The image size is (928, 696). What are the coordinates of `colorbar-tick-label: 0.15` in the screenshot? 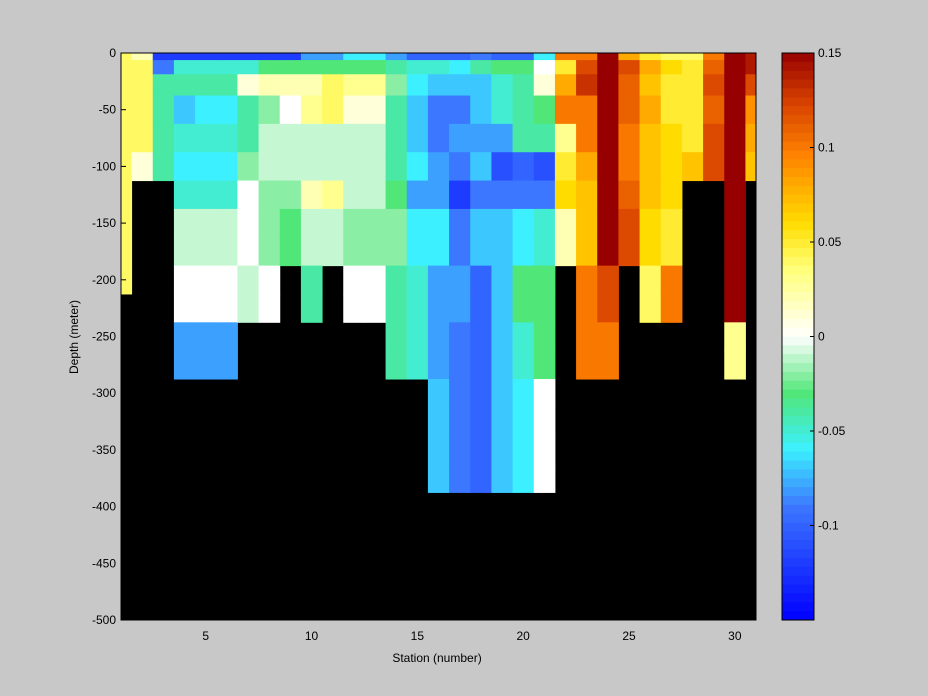 It's located at (830, 53).